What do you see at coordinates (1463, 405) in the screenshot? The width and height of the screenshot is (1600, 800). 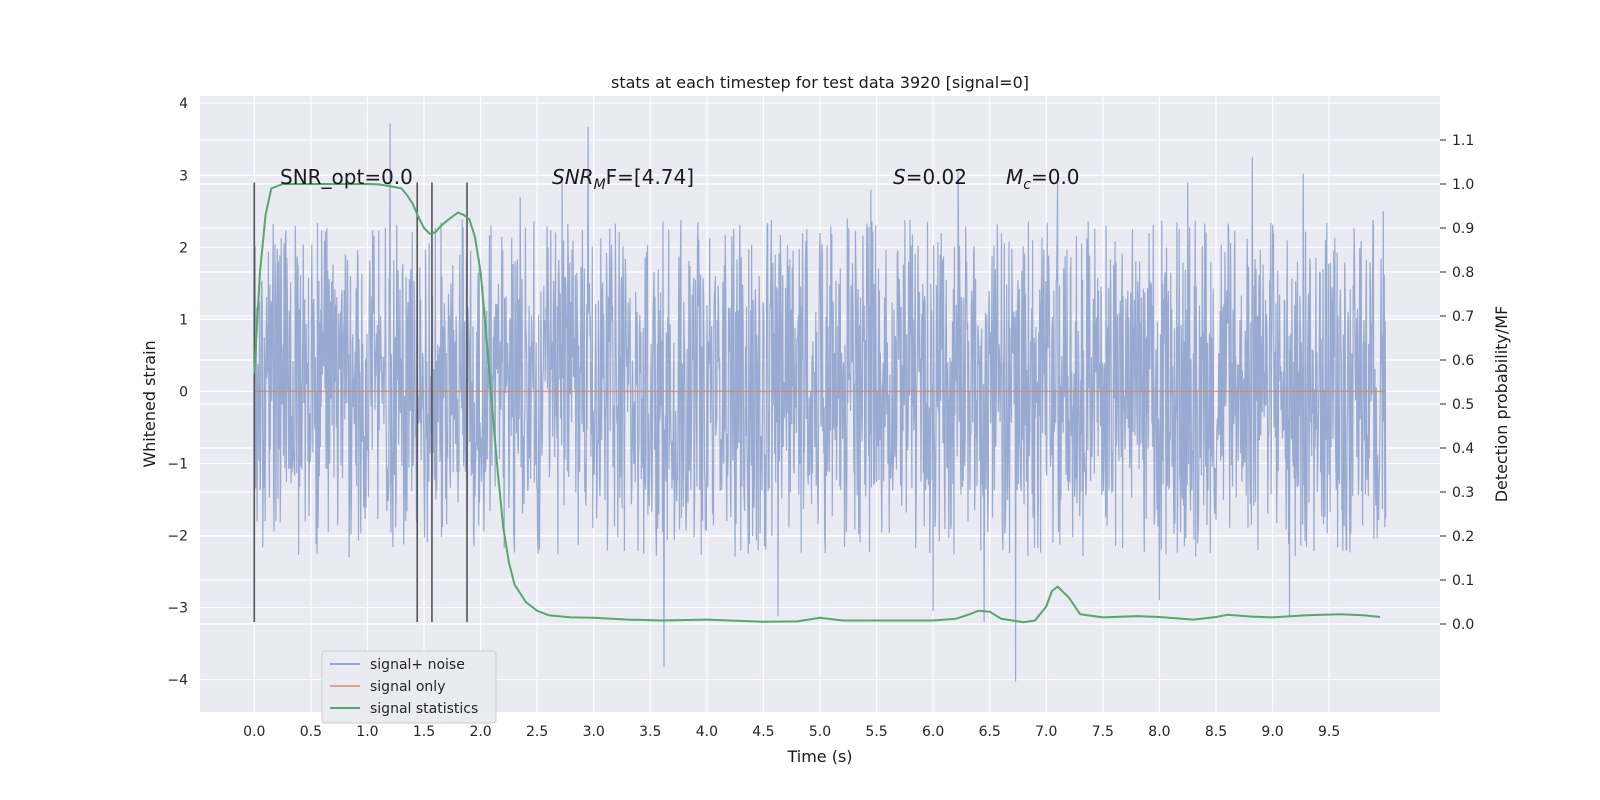 I see `right-y-tick-label: 0.5` at bounding box center [1463, 405].